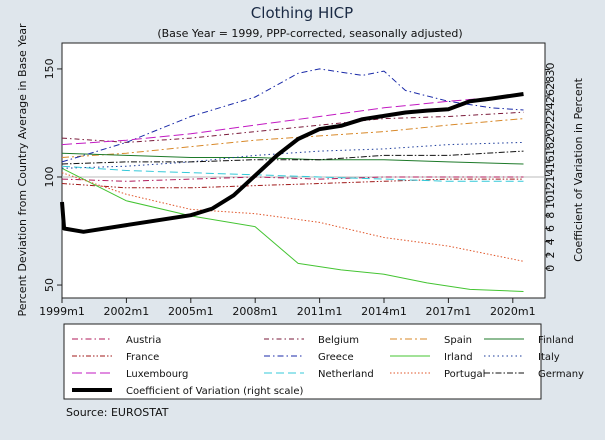 The height and width of the screenshot is (440, 605). What do you see at coordinates (550, 69) in the screenshot?
I see `y2-tick-label: 30` at bounding box center [550, 69].